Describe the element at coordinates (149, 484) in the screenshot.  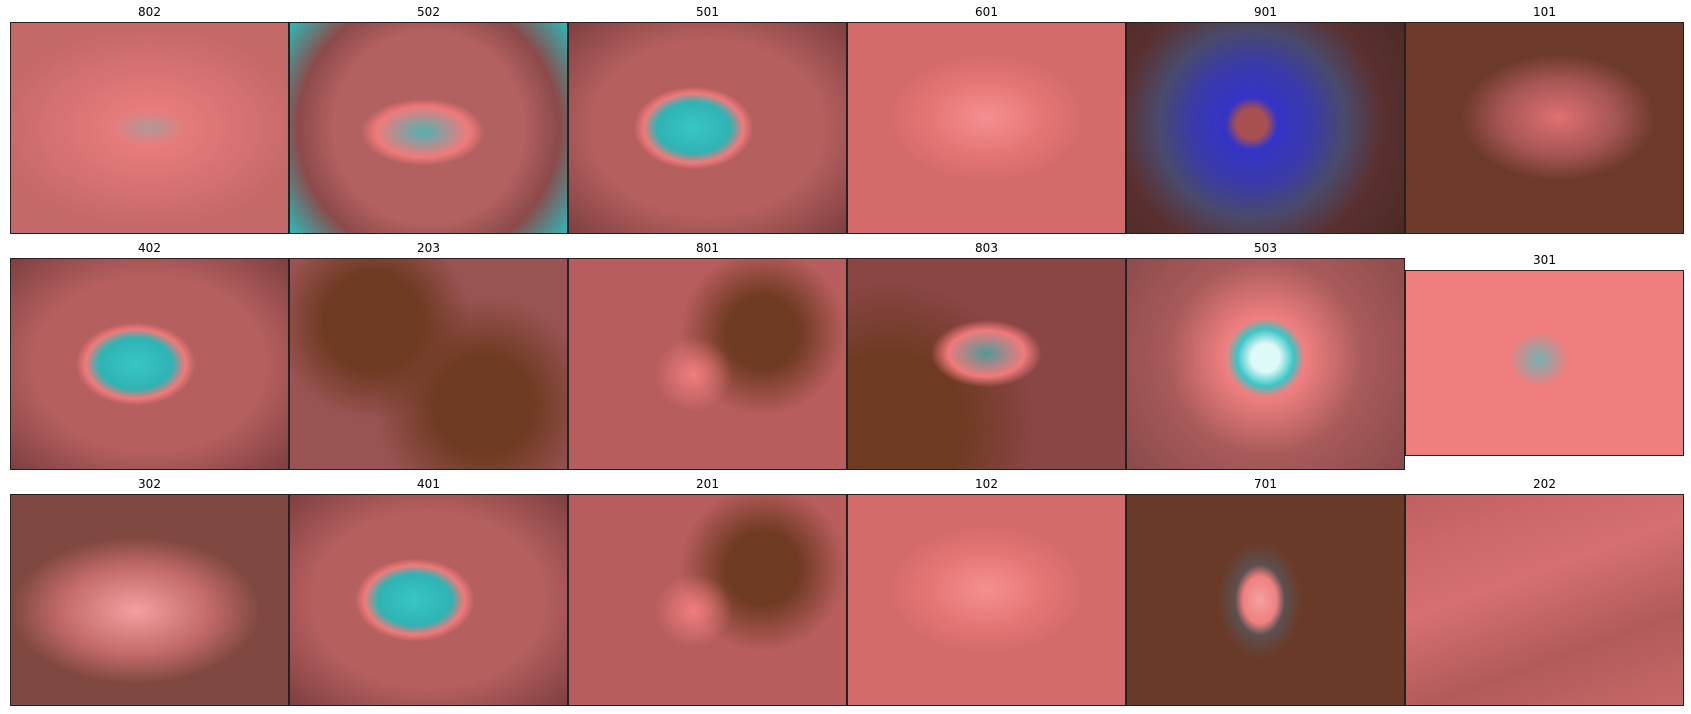
I see `panel-title: 302` at that location.